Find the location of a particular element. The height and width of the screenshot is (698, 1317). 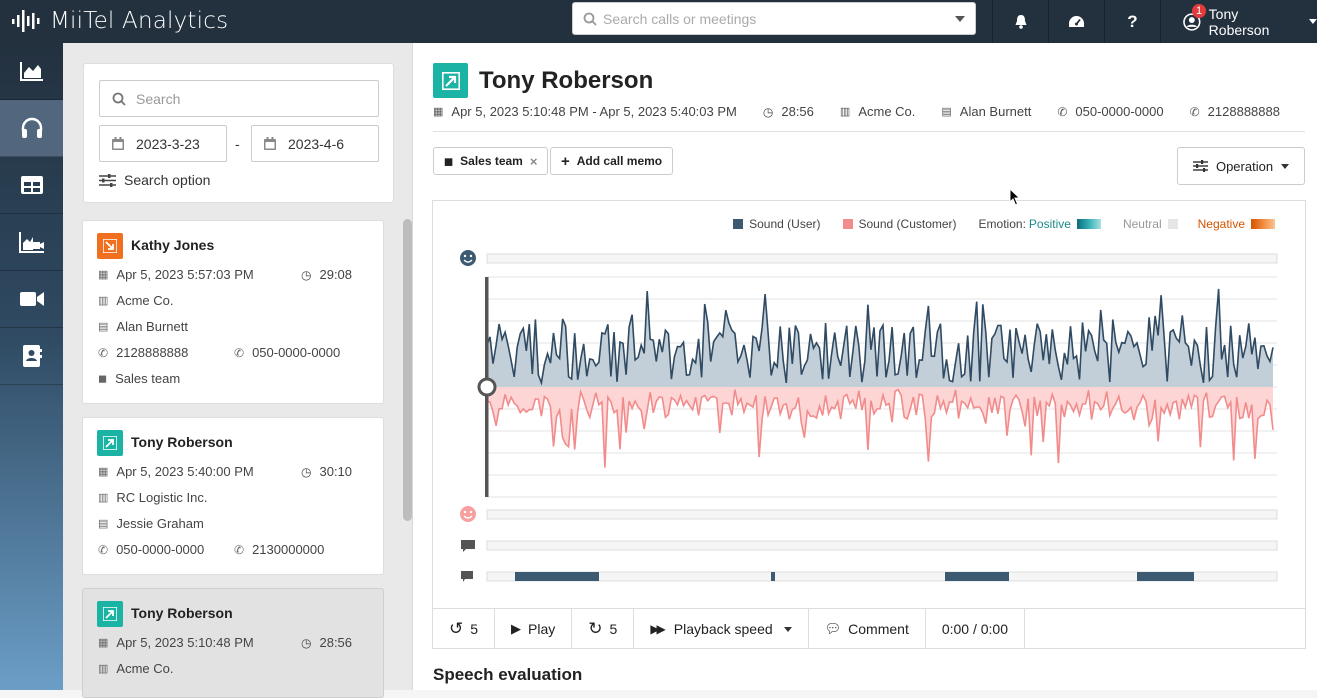

notifications-button is located at coordinates (1020, 21).